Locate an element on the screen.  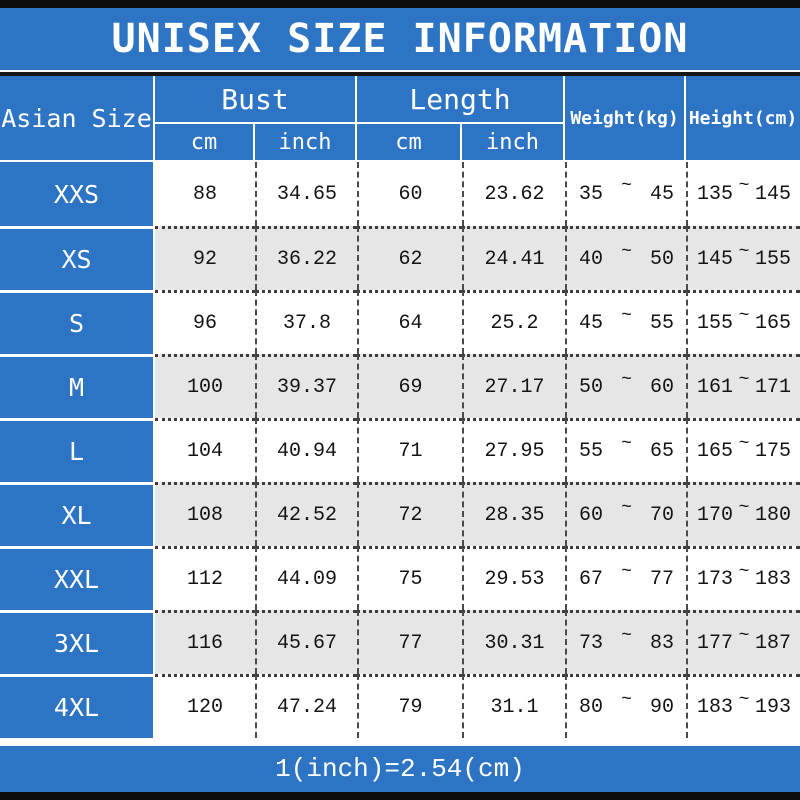
header-height-cm: Height(cm) is located at coordinates (743, 118).